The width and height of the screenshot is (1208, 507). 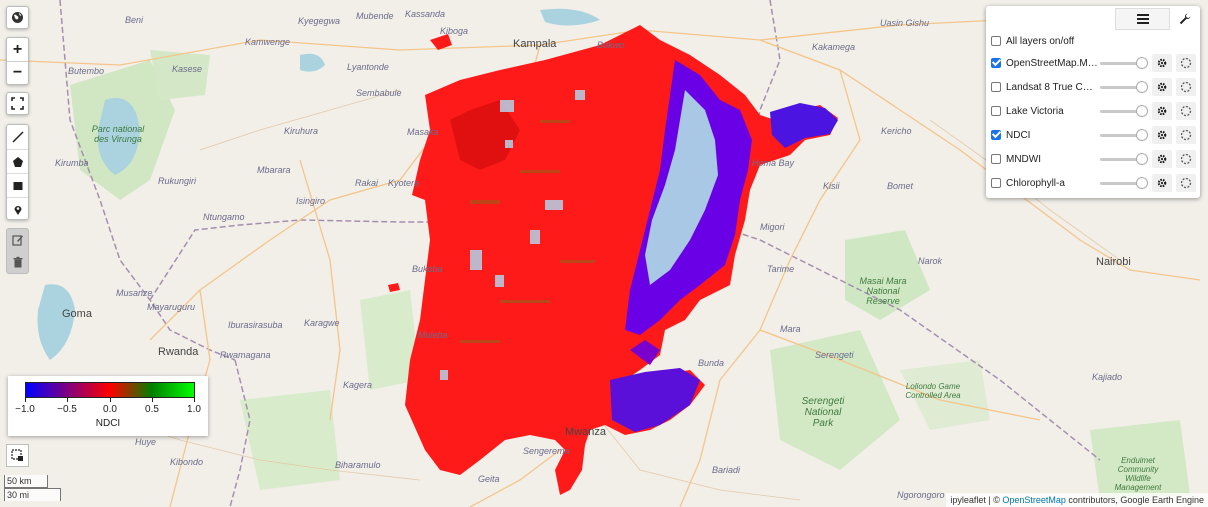 I want to click on layer-name: Chlorophyll-a, so click(x=1035, y=183).